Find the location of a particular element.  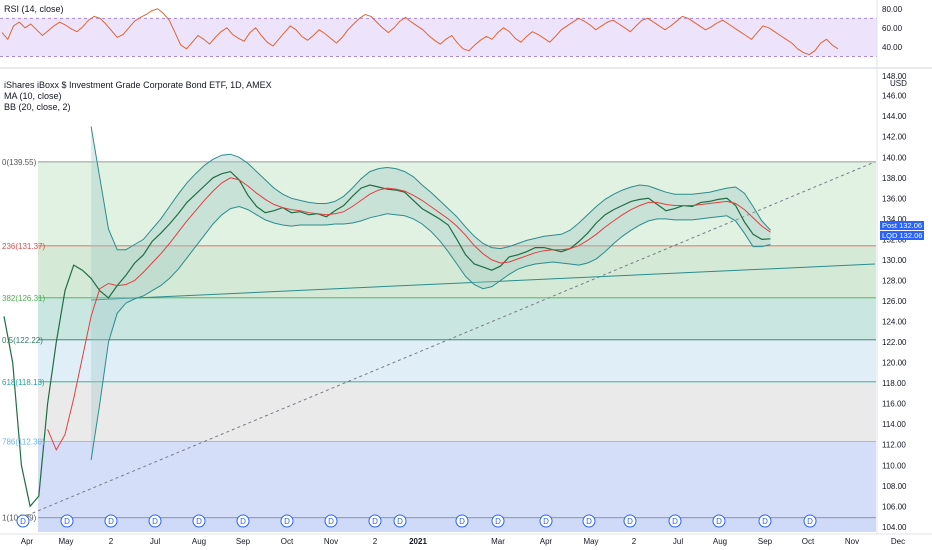

price-axis-tick: 112.00 is located at coordinates (894, 445).